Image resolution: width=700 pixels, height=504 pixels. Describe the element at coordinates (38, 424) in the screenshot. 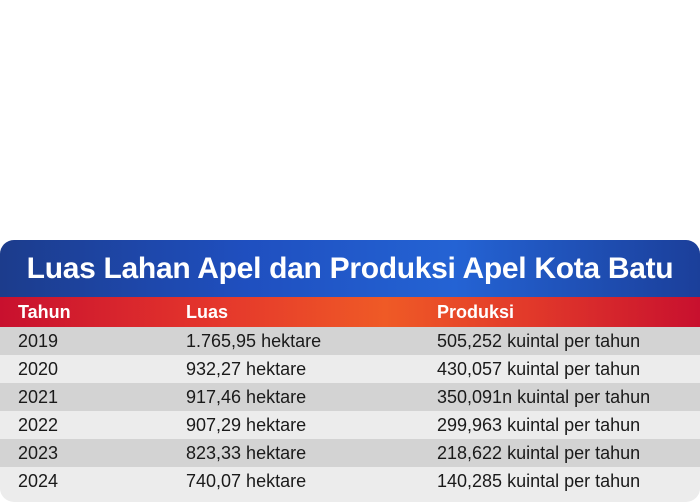

I see `cell-year: 2022` at that location.